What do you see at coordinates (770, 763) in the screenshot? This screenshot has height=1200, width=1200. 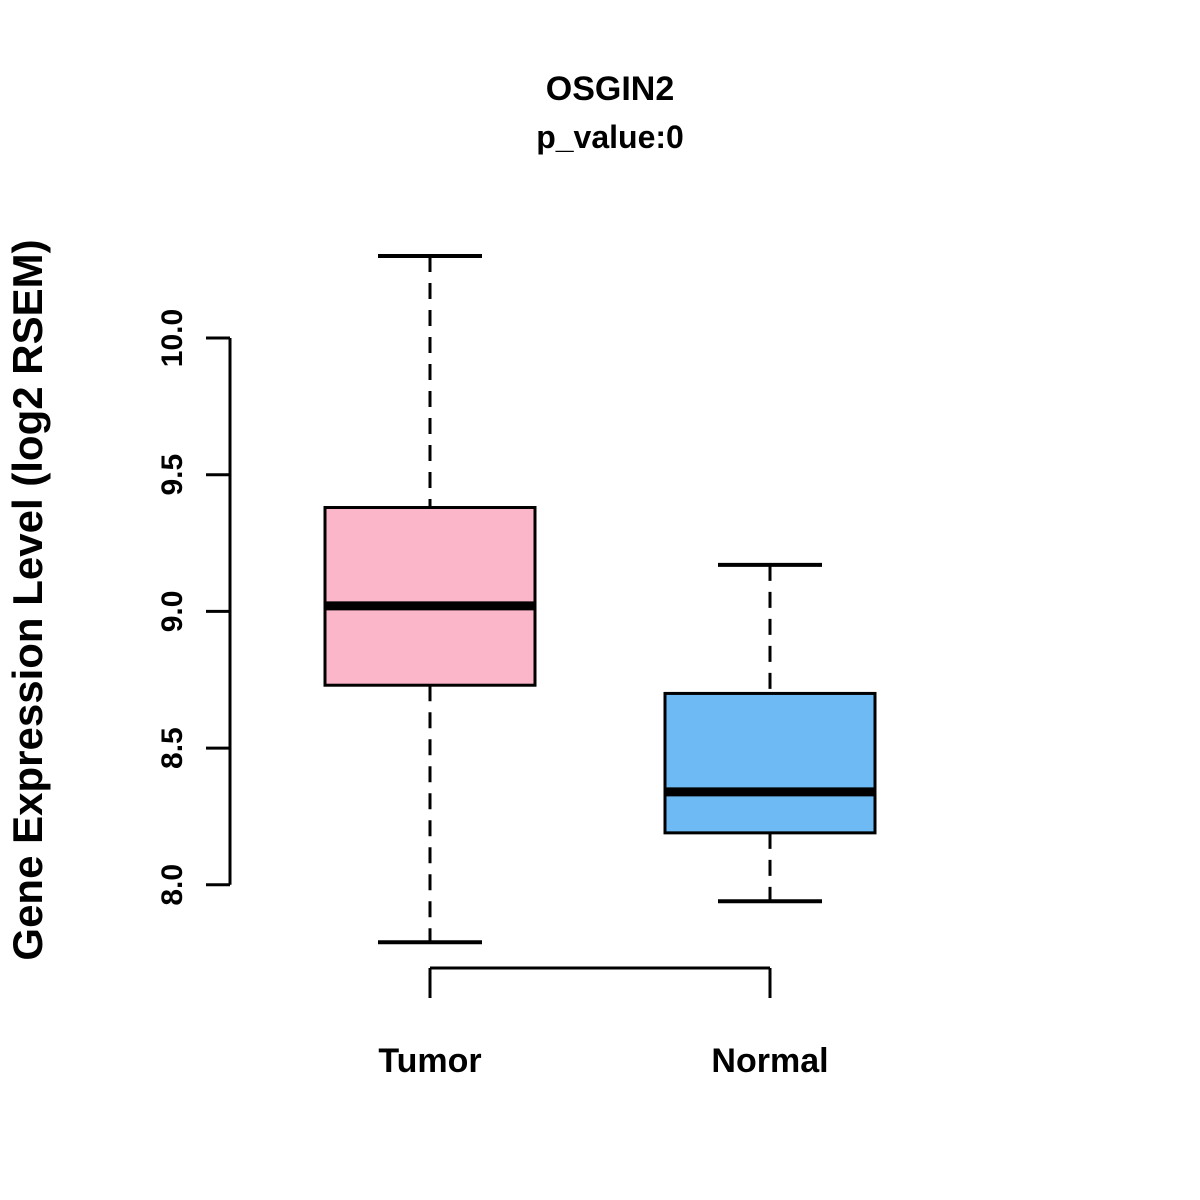 I see `normal-box` at bounding box center [770, 763].